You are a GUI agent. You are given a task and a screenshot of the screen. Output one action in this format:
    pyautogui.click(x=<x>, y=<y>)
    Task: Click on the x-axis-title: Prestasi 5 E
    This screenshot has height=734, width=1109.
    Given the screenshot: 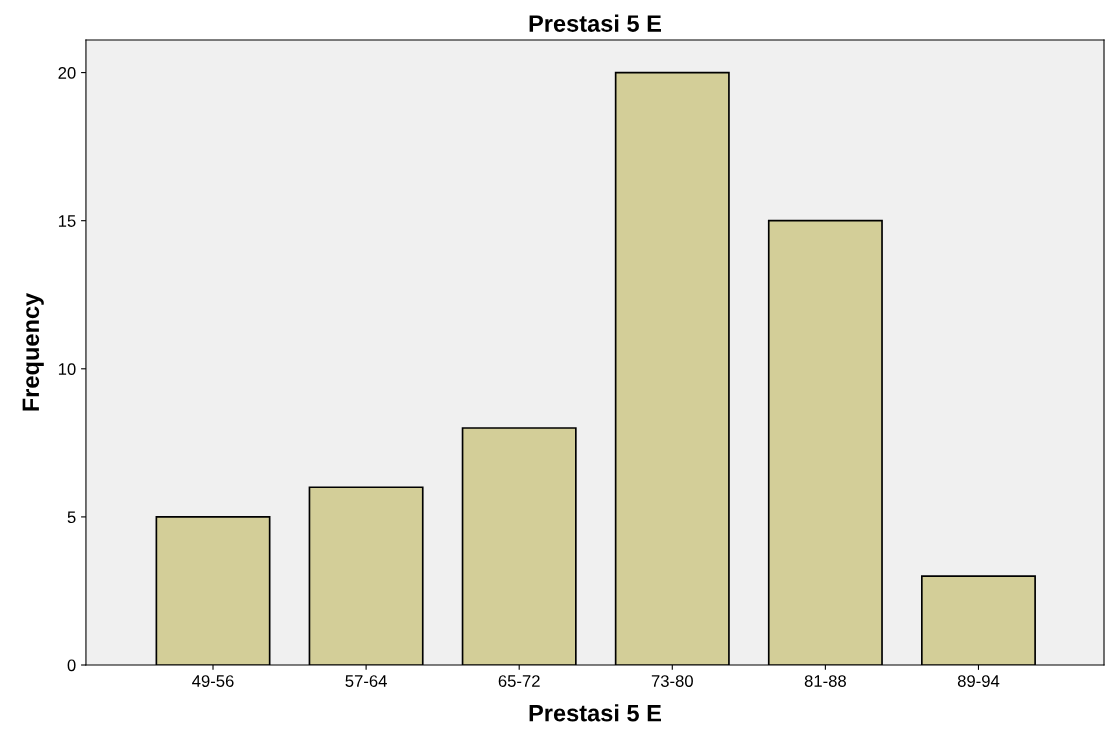 What is the action you would take?
    pyautogui.click(x=595, y=713)
    